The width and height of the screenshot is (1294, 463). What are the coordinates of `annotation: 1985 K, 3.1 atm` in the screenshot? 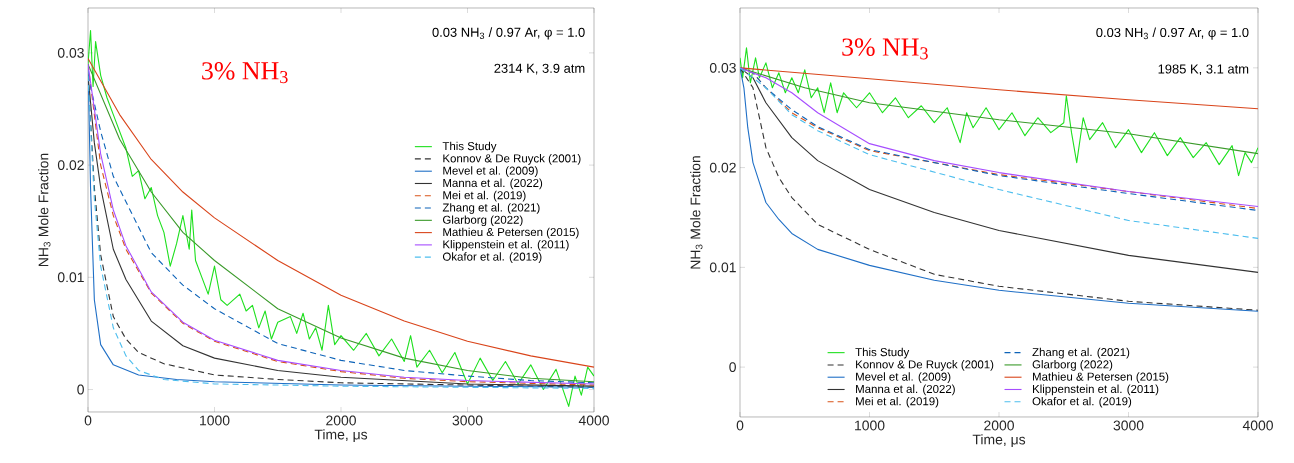 It's located at (1203, 70).